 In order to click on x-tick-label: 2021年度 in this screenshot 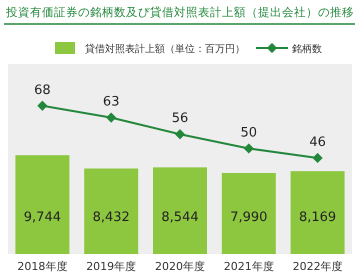, I will do `click(249, 266)`.